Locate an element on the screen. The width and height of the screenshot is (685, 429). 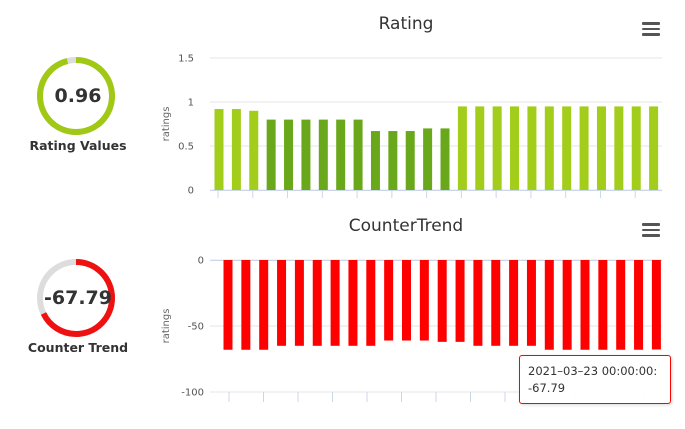
counter-trend-gauge: -67.79 Counter Trend is located at coordinates (78, 308).